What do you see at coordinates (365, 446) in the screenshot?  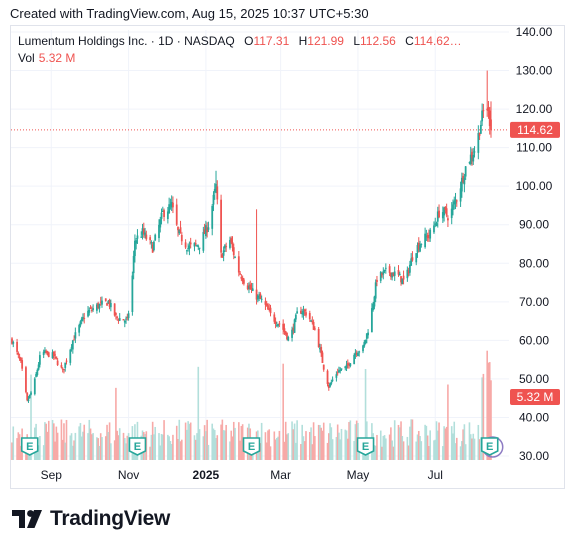 I see `earnings-icon` at bounding box center [365, 446].